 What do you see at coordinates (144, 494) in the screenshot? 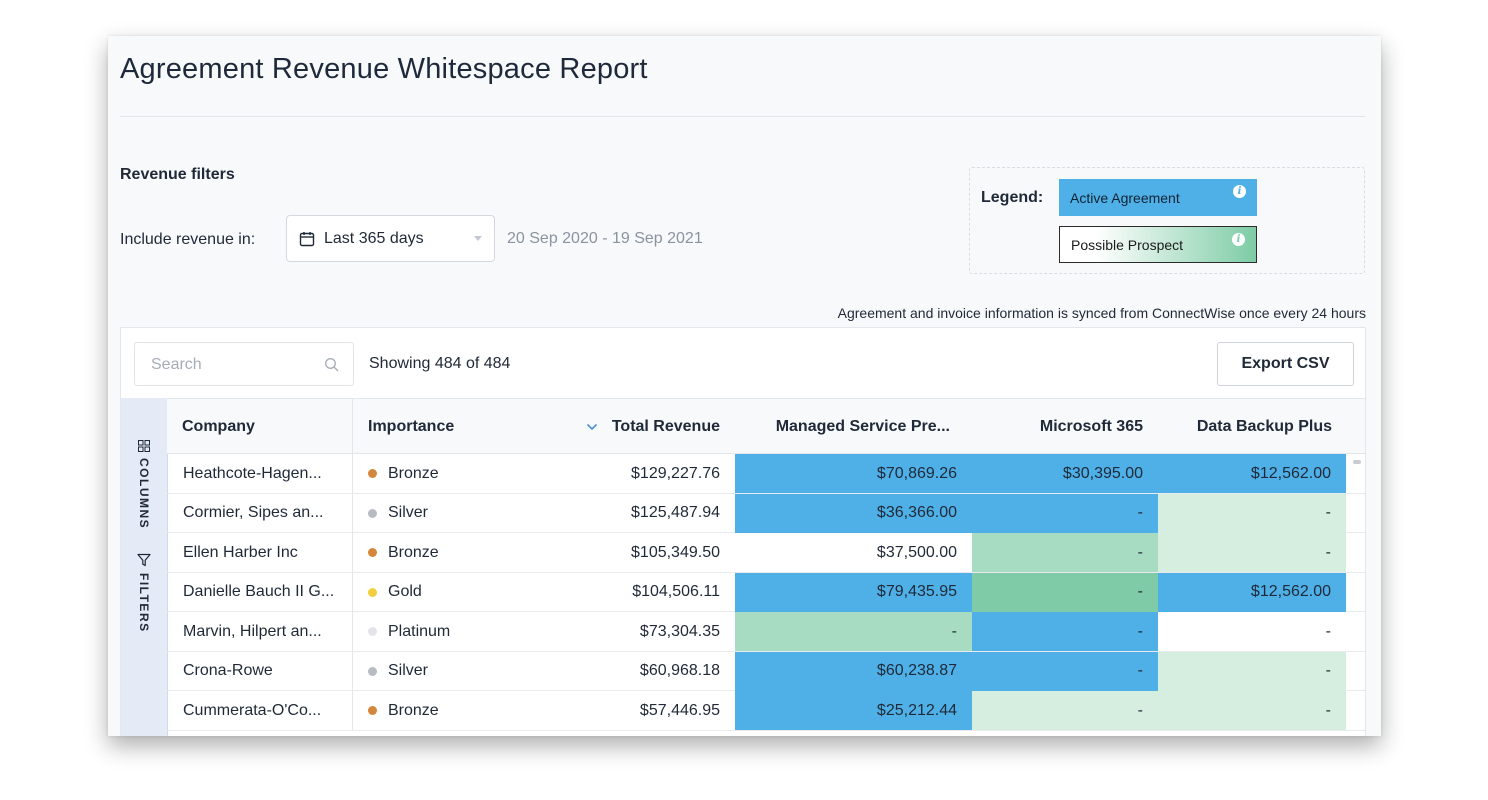
I see `columns-label: COLUMNS` at bounding box center [144, 494].